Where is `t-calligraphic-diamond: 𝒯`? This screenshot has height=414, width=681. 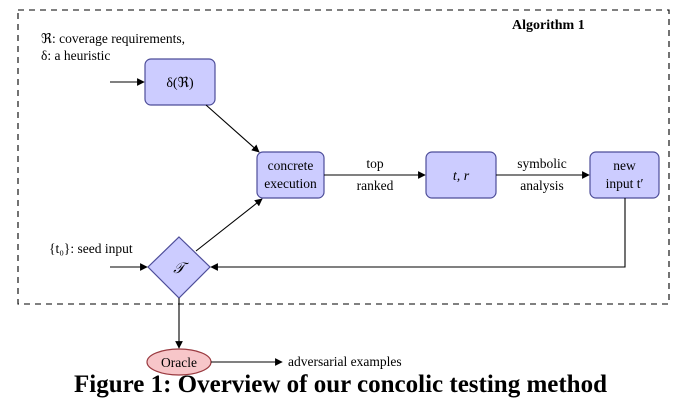 t-calligraphic-diamond: 𝒯 is located at coordinates (179, 267).